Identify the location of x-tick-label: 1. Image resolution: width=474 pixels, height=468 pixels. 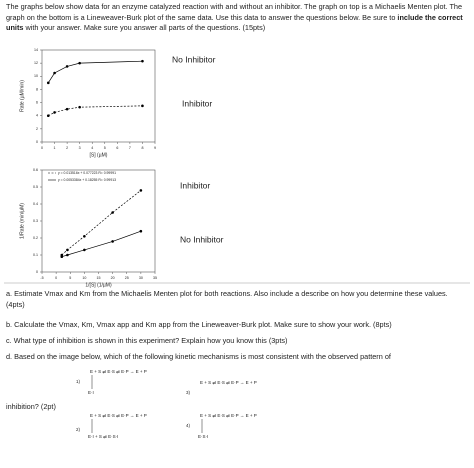
(55, 148).